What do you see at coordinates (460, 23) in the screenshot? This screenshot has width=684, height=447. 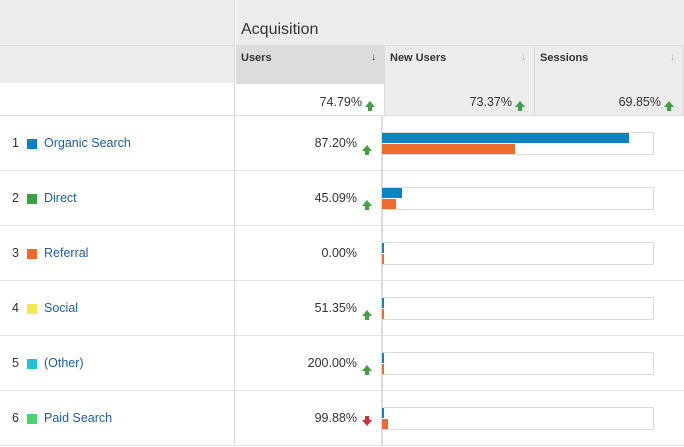 I see `acquisition-group-header: Acquisition` at bounding box center [460, 23].